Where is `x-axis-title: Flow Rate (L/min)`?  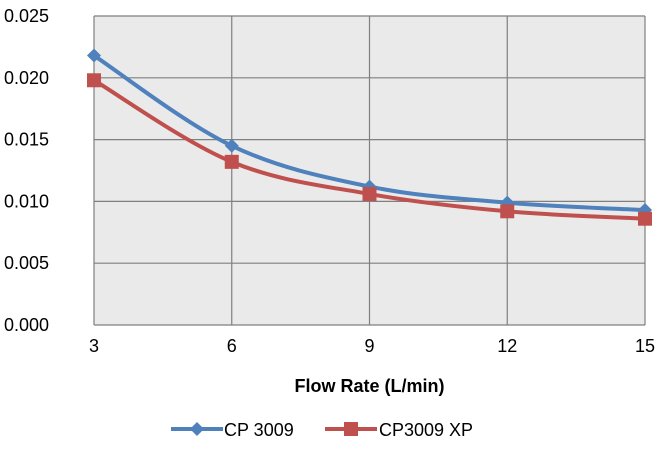 x-axis-title: Flow Rate (L/min) is located at coordinates (370, 386).